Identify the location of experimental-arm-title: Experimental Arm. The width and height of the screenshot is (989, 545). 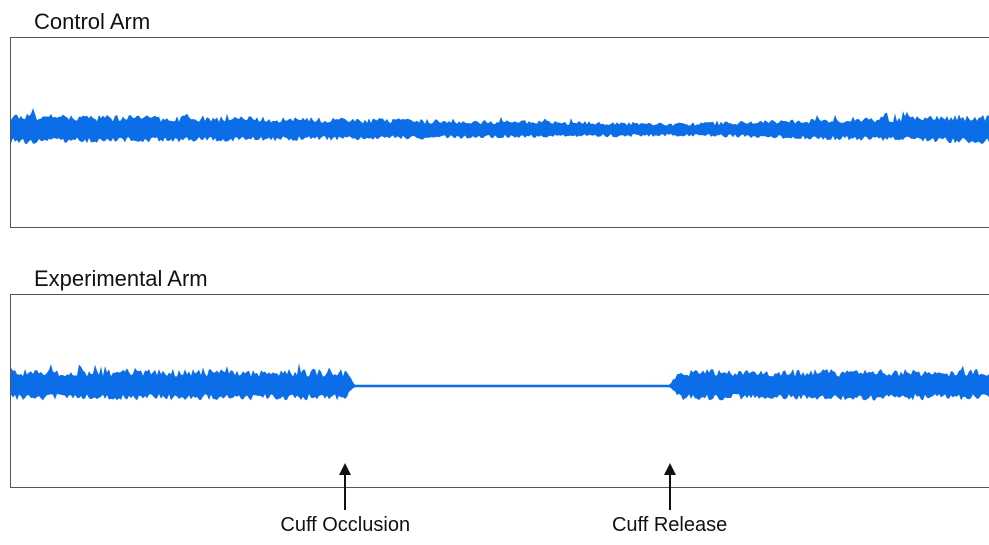
(121, 278).